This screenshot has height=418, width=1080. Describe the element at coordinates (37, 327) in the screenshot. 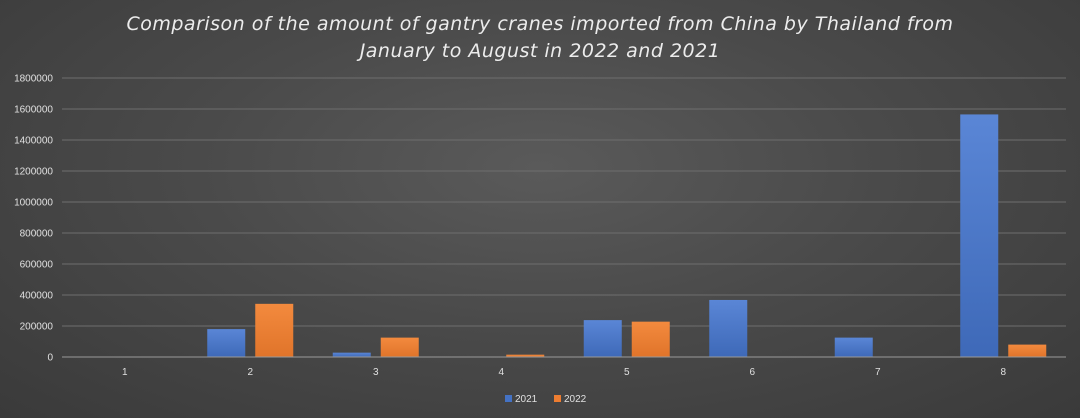

I see `y-tick-label: 200000` at that location.